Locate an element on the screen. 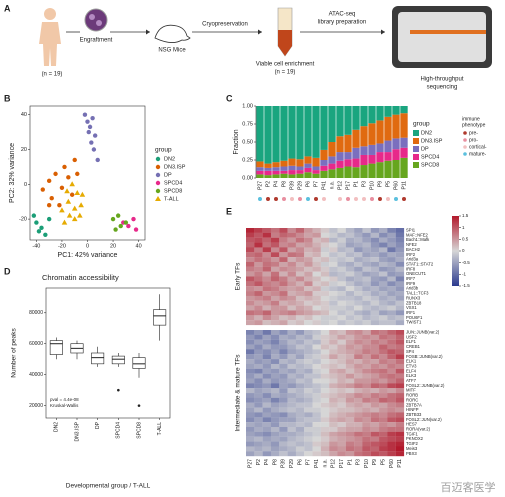 This screenshot has width=505, height=497. column-label: P6 is located at coordinates (300, 462).